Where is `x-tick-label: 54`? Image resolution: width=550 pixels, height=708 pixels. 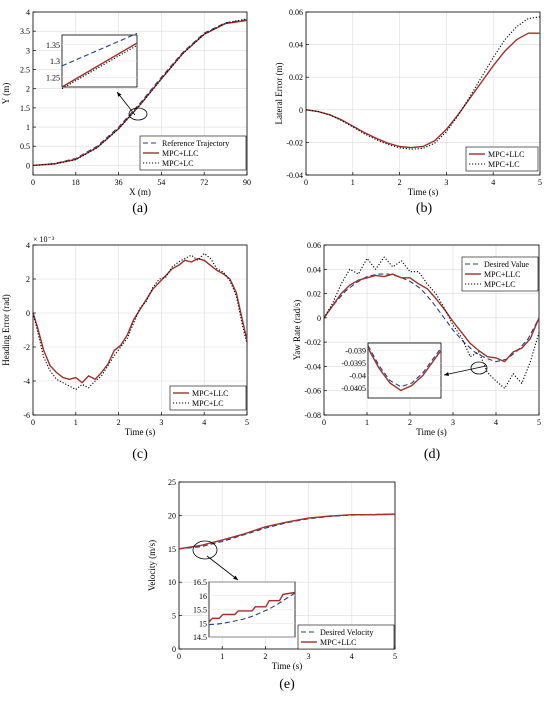 x-tick-label: 54 is located at coordinates (161, 182).